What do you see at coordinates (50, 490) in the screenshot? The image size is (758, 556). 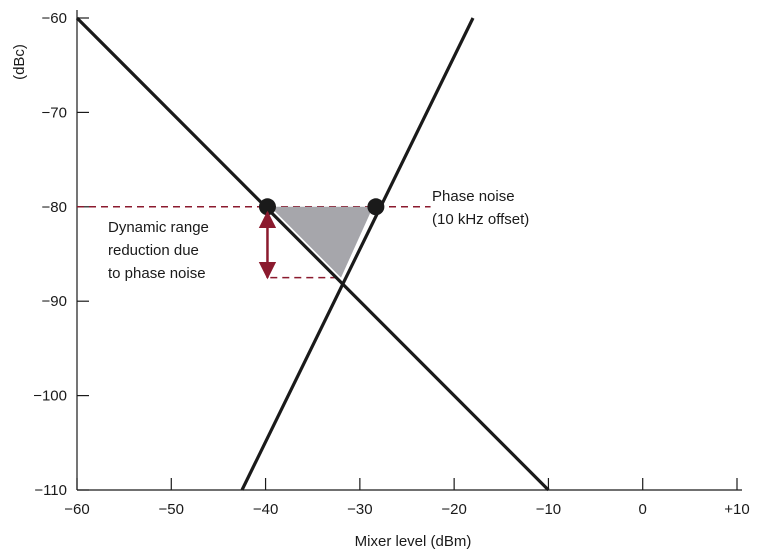 I see `y-tick-label: −110` at bounding box center [50, 490].